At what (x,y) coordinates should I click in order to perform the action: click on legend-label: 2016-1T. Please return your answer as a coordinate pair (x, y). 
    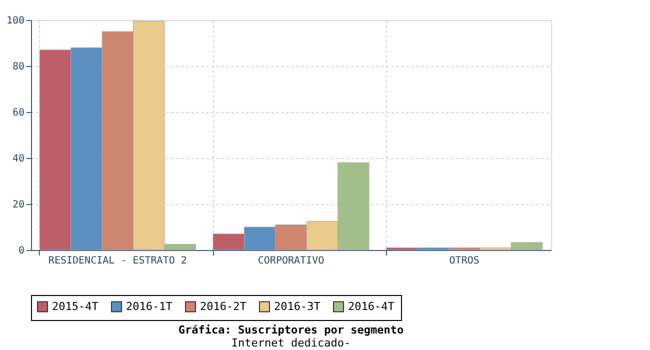
    Looking at the image, I should click on (149, 306).